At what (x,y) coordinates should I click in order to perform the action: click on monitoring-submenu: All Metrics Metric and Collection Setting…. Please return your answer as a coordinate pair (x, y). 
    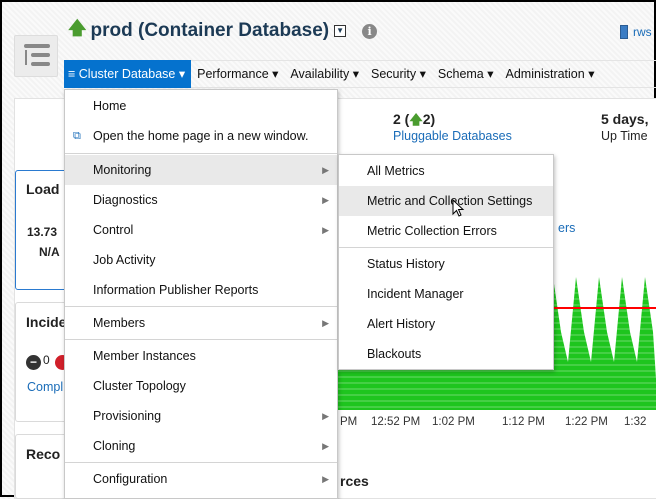
    Looking at the image, I should click on (446, 262).